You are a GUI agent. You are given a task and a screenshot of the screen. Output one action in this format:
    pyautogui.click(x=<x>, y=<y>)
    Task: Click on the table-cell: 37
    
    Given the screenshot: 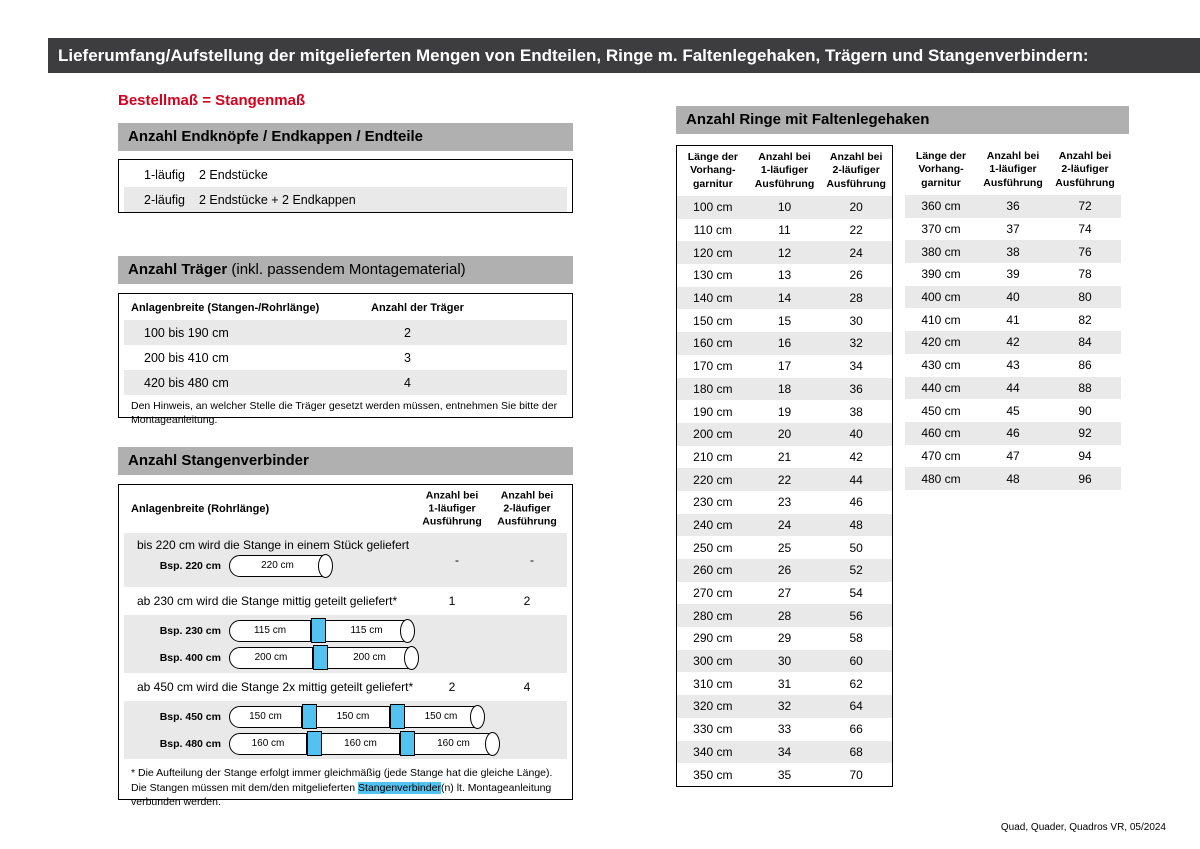 What is the action you would take?
    pyautogui.click(x=1013, y=229)
    